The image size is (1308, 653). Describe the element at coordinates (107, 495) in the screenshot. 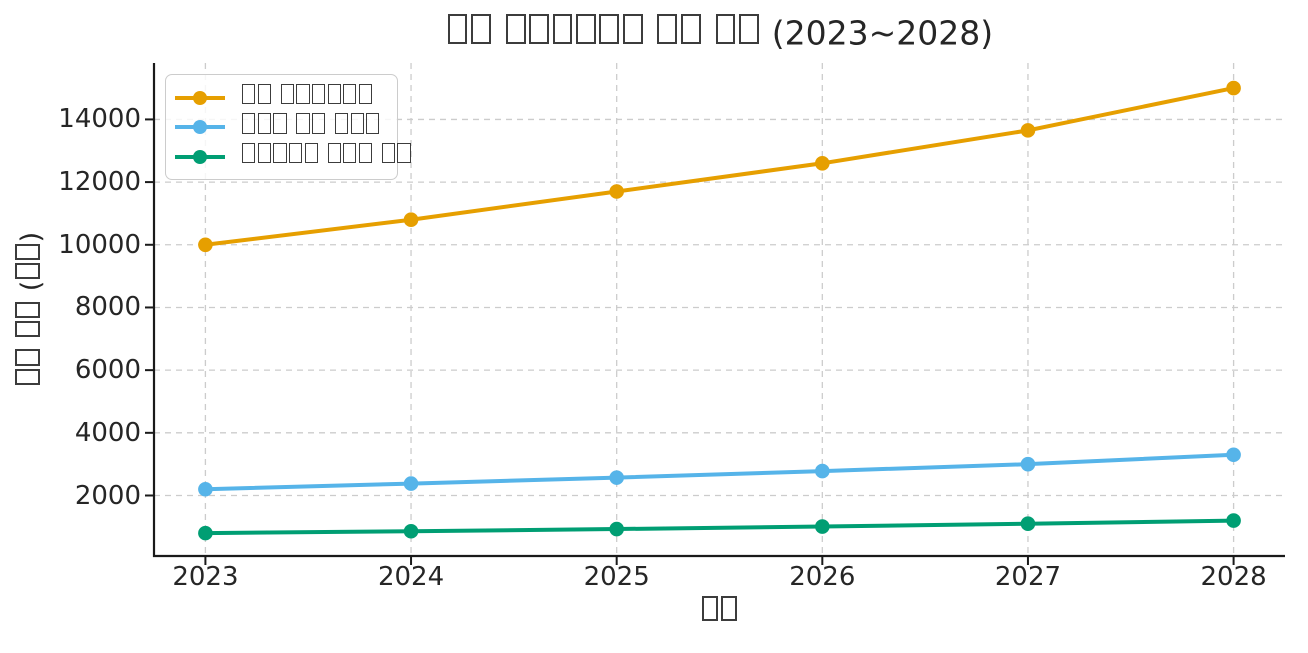

I see `y-tick-label: 2000` at that location.